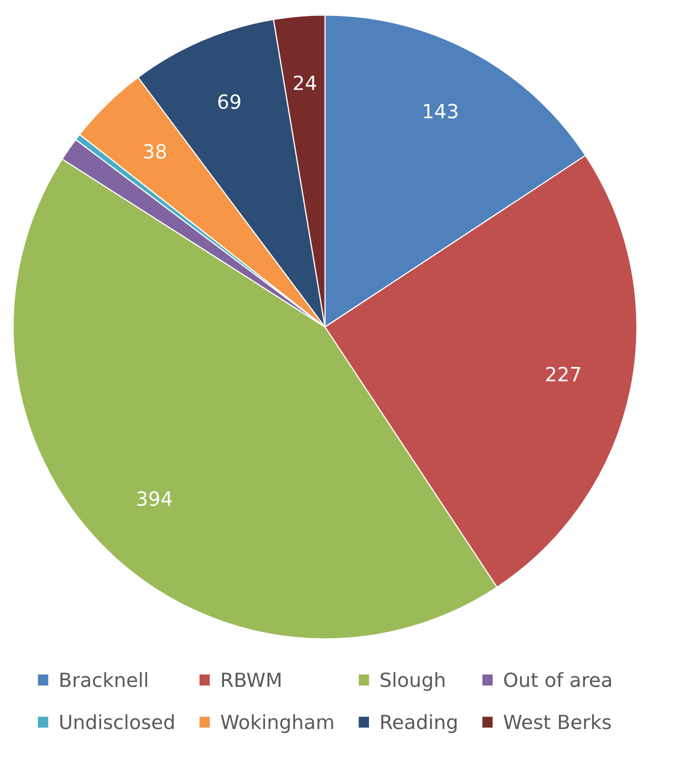 The width and height of the screenshot is (690, 782). I want to click on legend-label: Slough, so click(412, 681).